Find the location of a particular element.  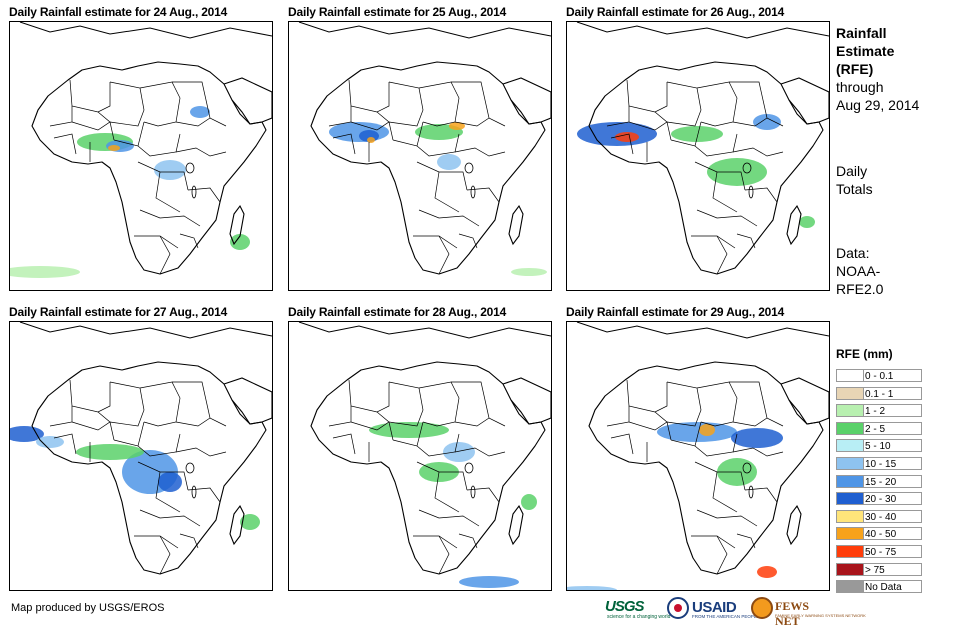

data-line-1: Data: is located at coordinates (853, 253).